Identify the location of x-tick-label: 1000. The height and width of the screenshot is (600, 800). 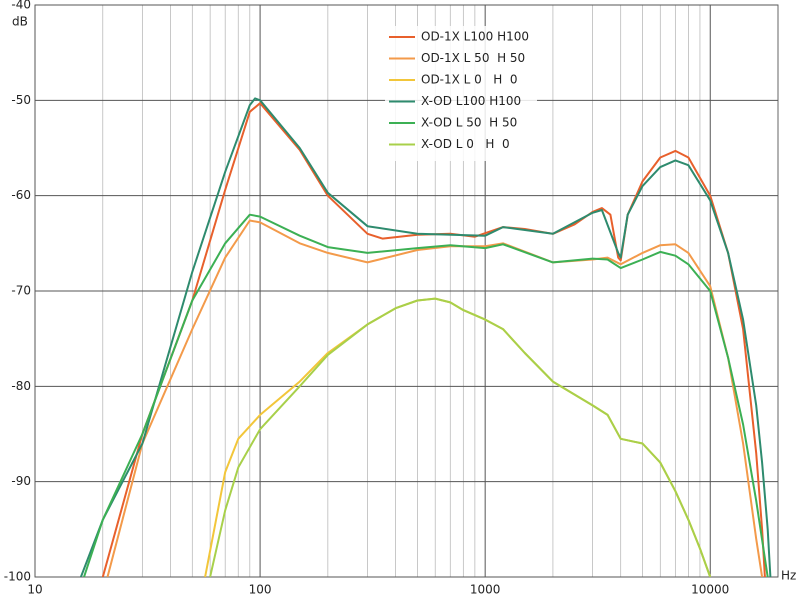
(485, 590).